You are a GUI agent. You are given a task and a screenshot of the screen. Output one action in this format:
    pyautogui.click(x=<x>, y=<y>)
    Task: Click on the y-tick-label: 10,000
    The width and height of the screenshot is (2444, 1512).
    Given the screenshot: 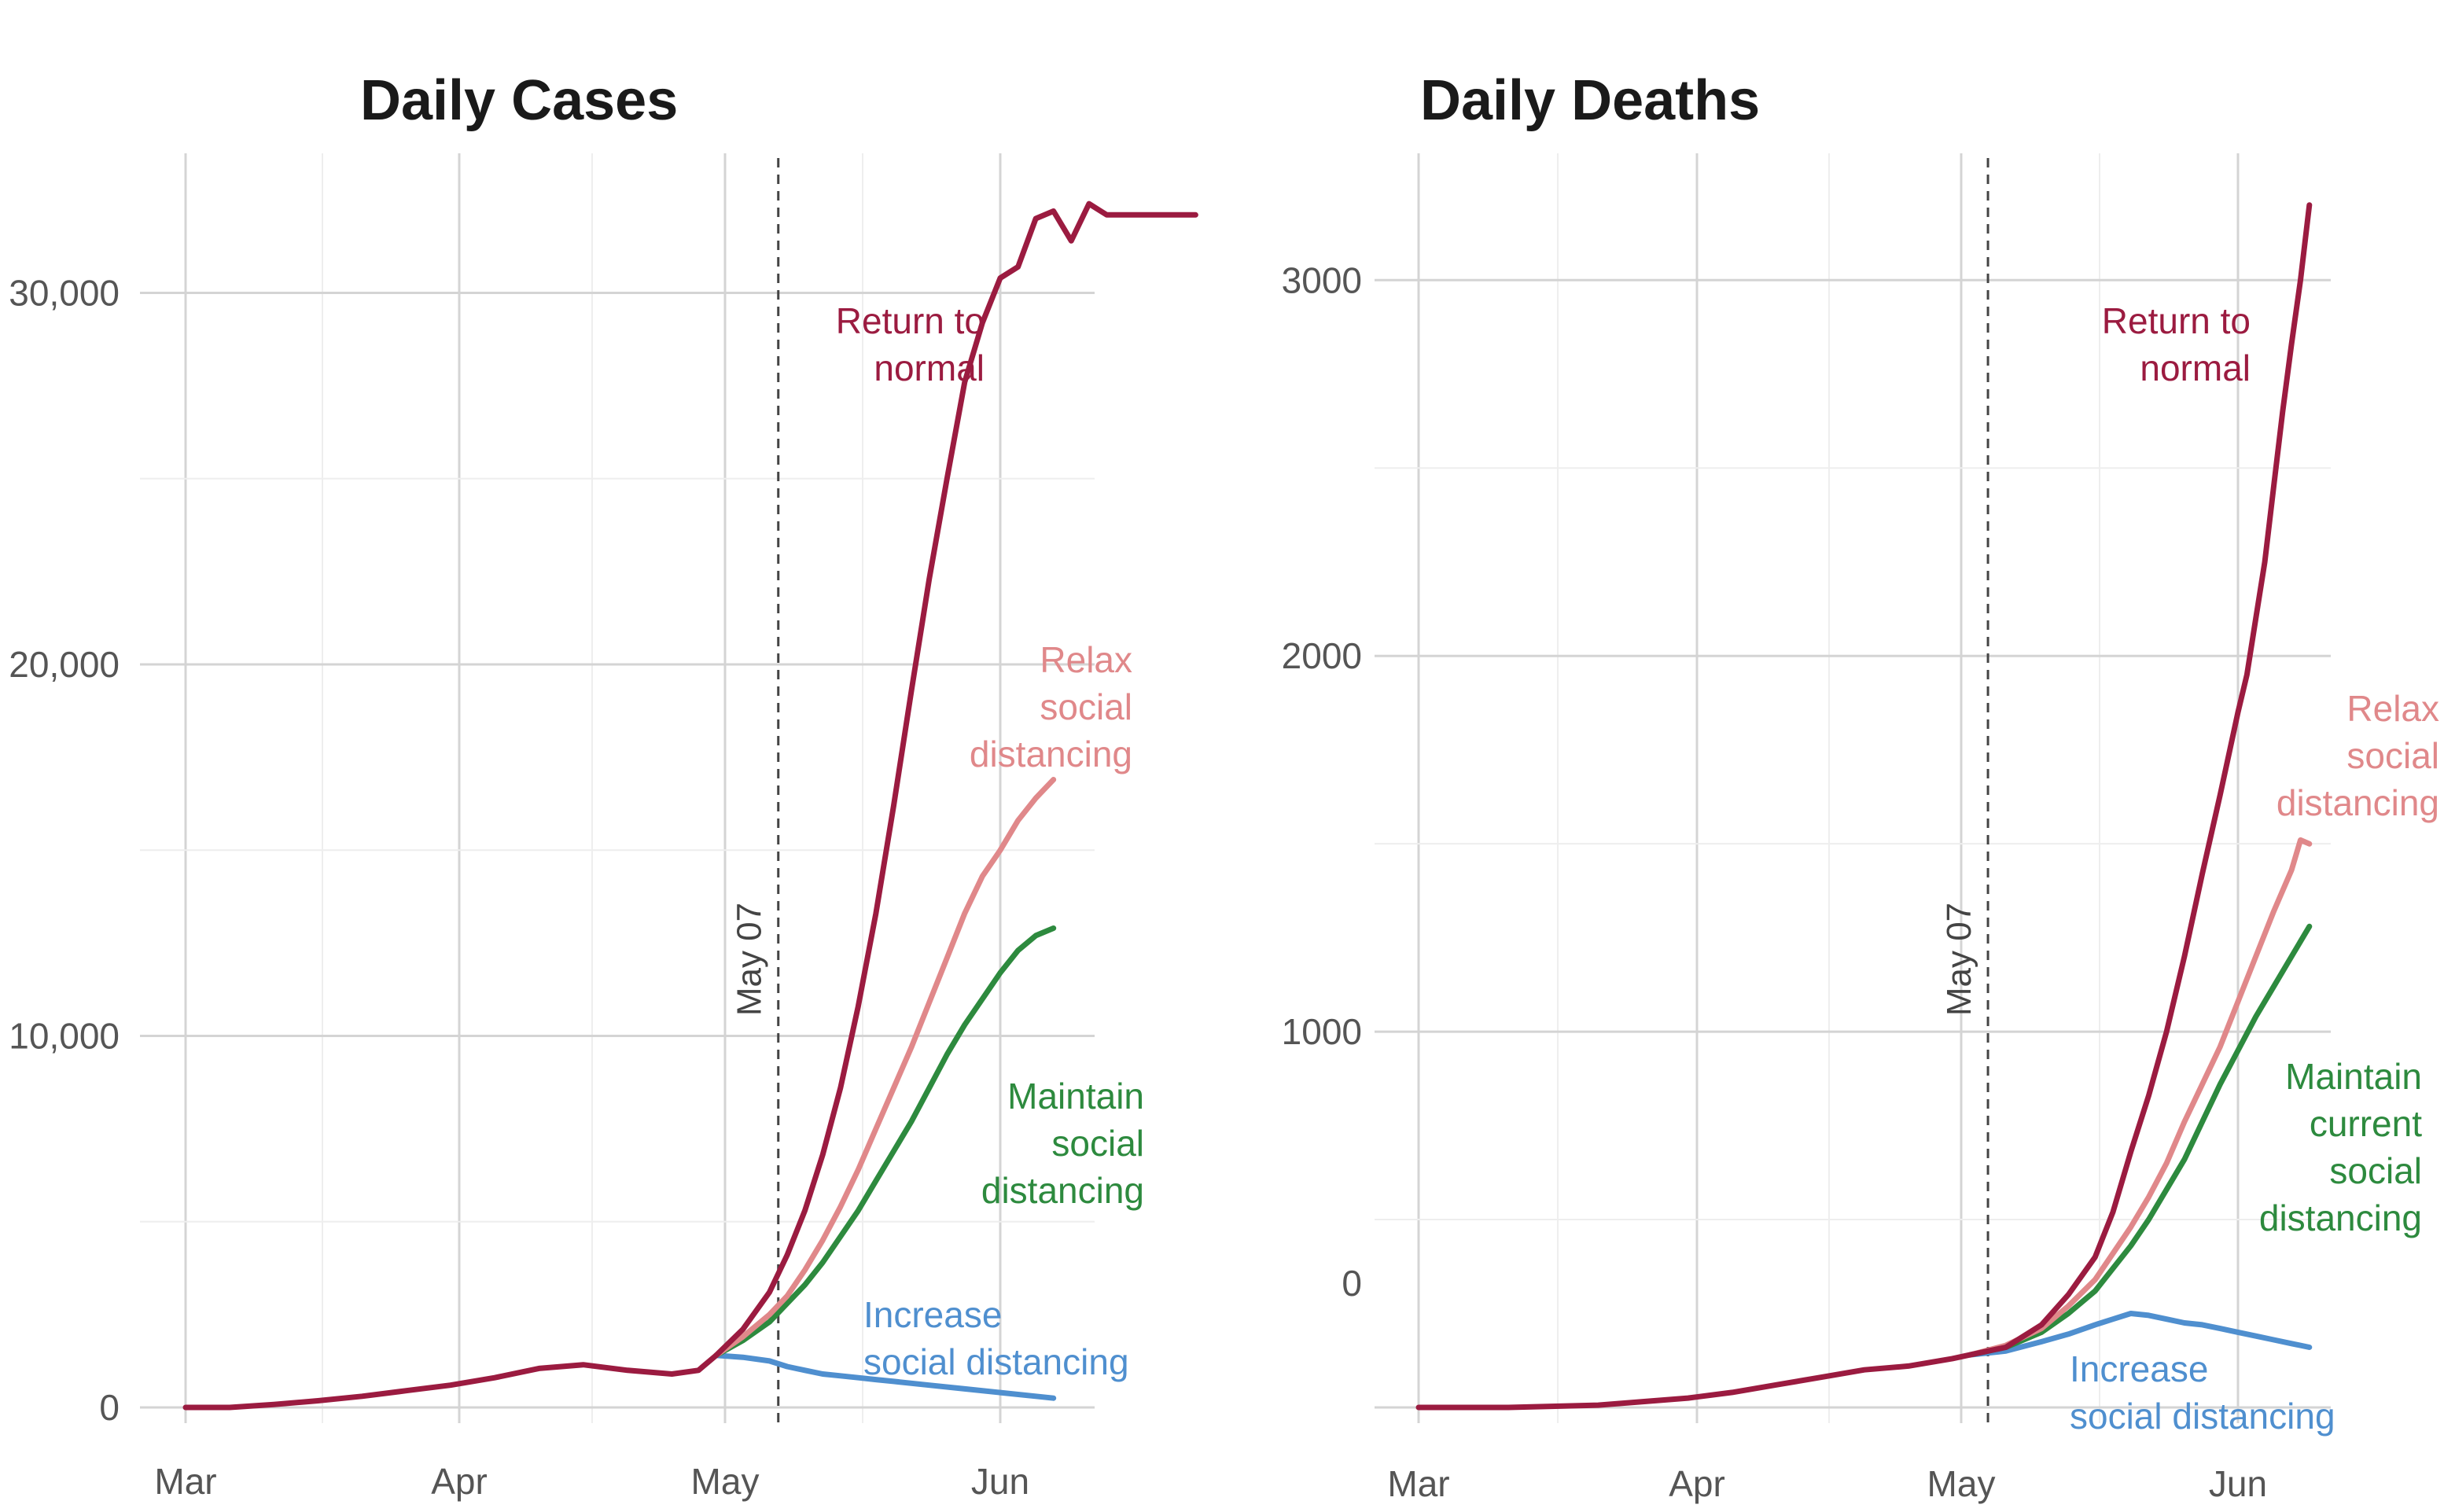 What is the action you would take?
    pyautogui.click(x=64, y=1036)
    